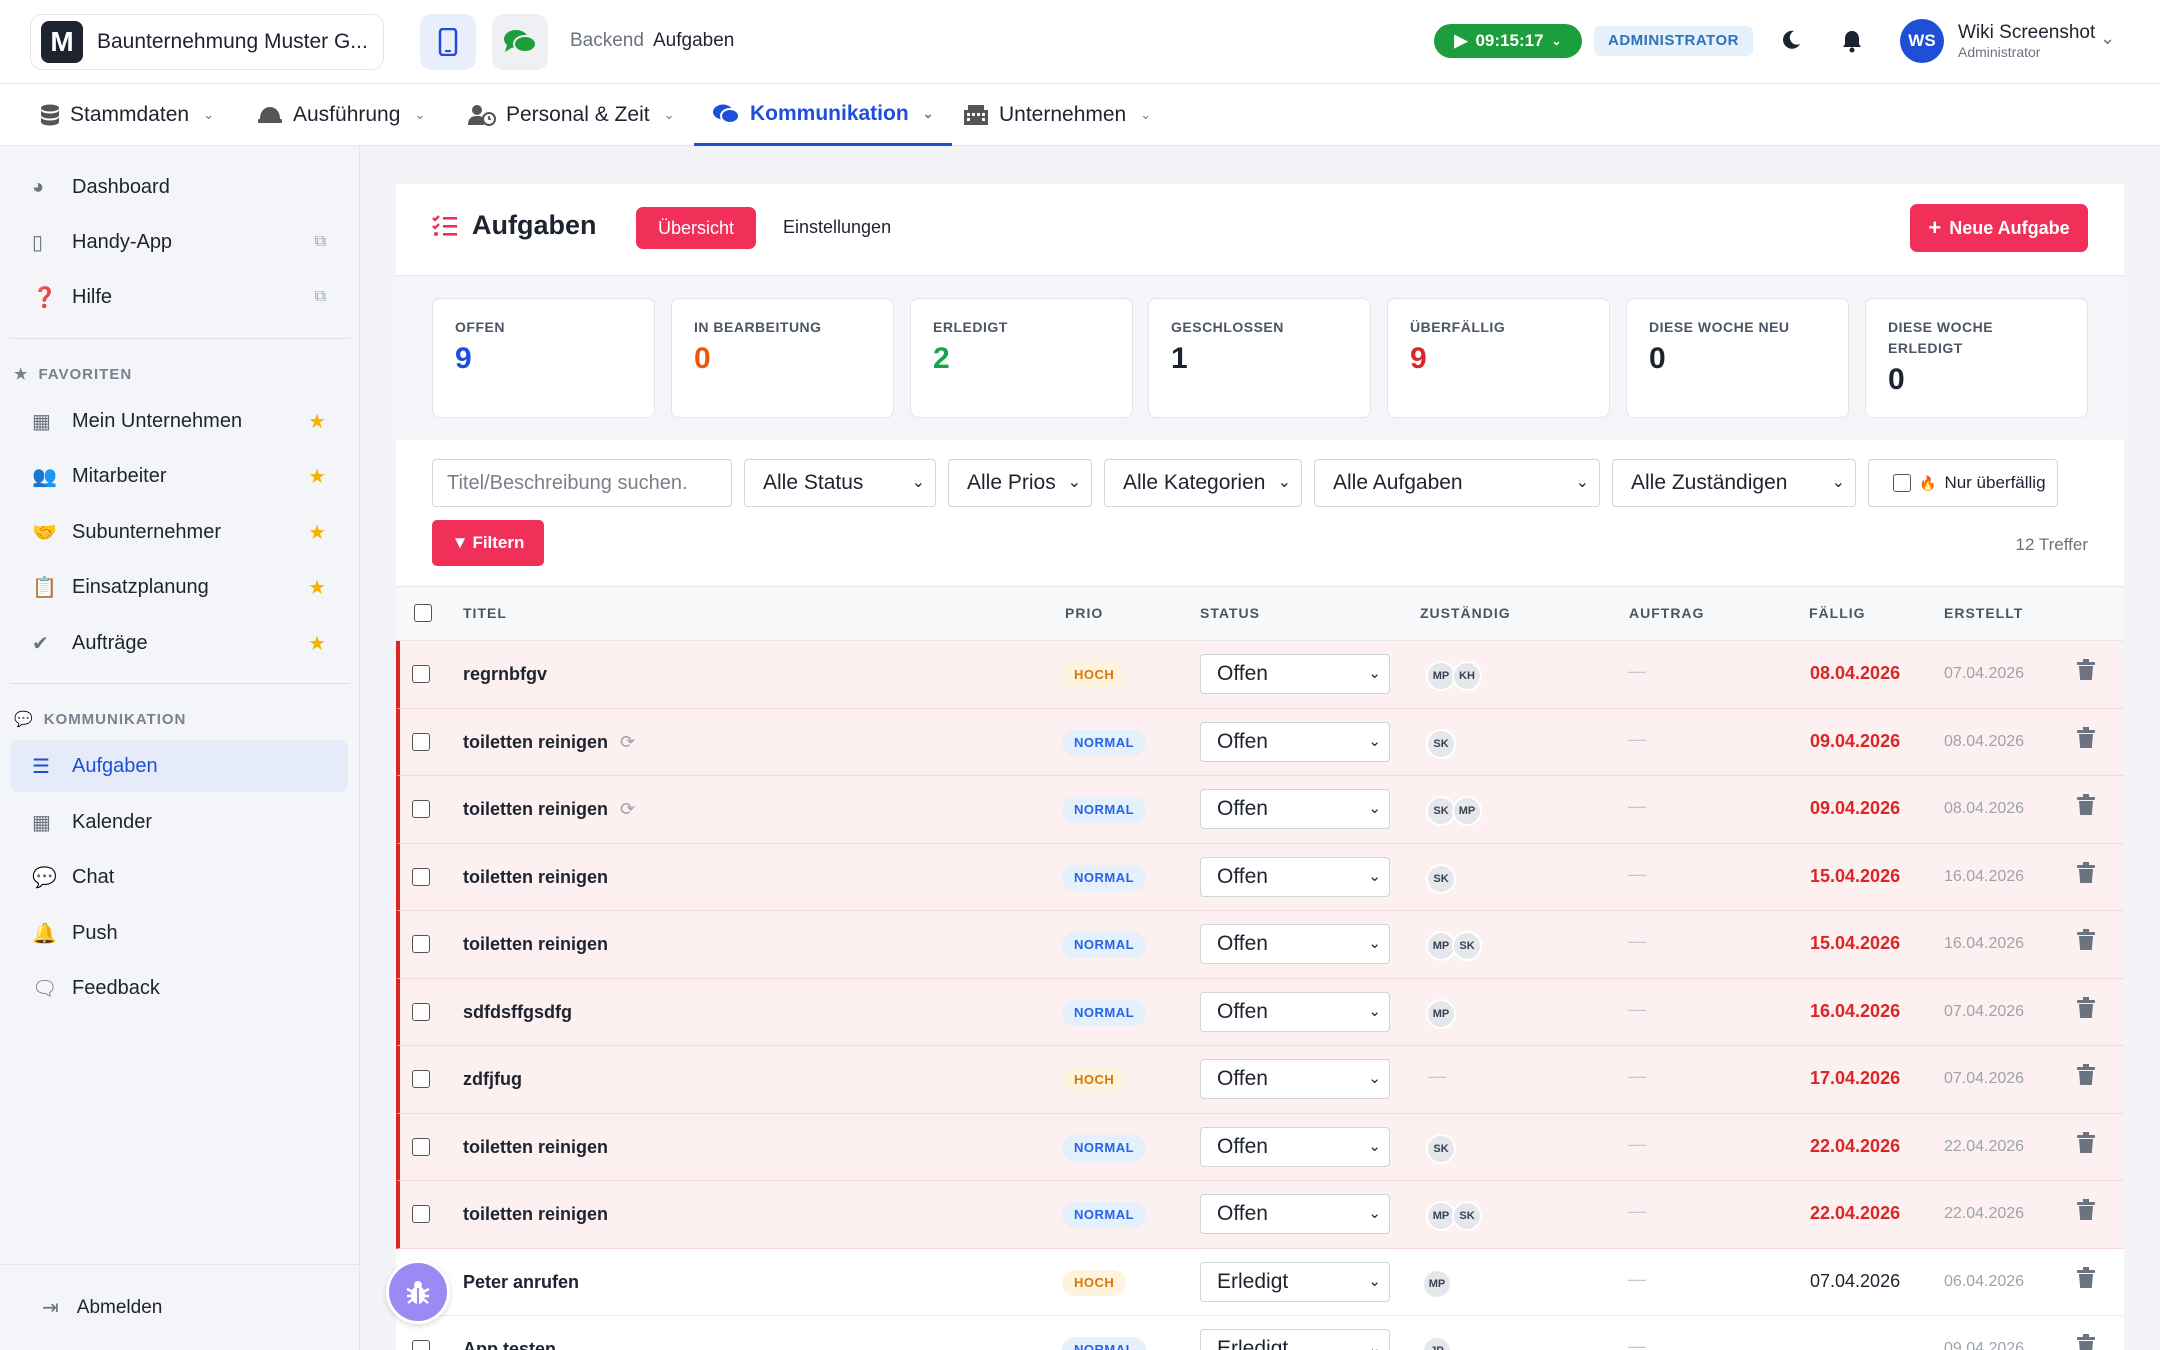 The width and height of the screenshot is (2160, 1350). What do you see at coordinates (448, 42) in the screenshot?
I see `mobile-app-button` at bounding box center [448, 42].